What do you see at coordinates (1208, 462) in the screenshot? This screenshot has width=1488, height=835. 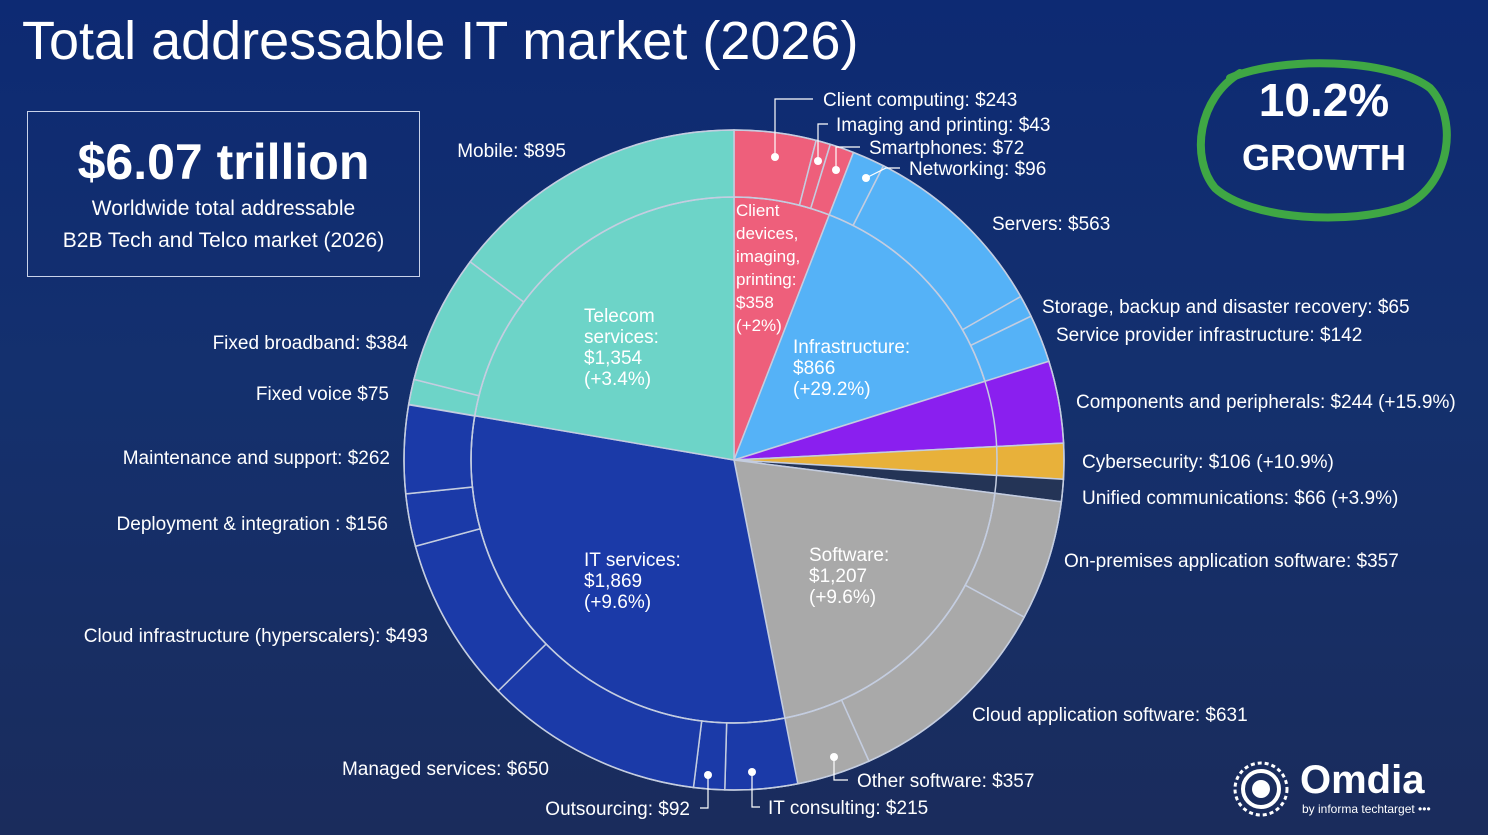 I see `label-cybersecurity: Cybersecurity: $106 (+10.9%)` at bounding box center [1208, 462].